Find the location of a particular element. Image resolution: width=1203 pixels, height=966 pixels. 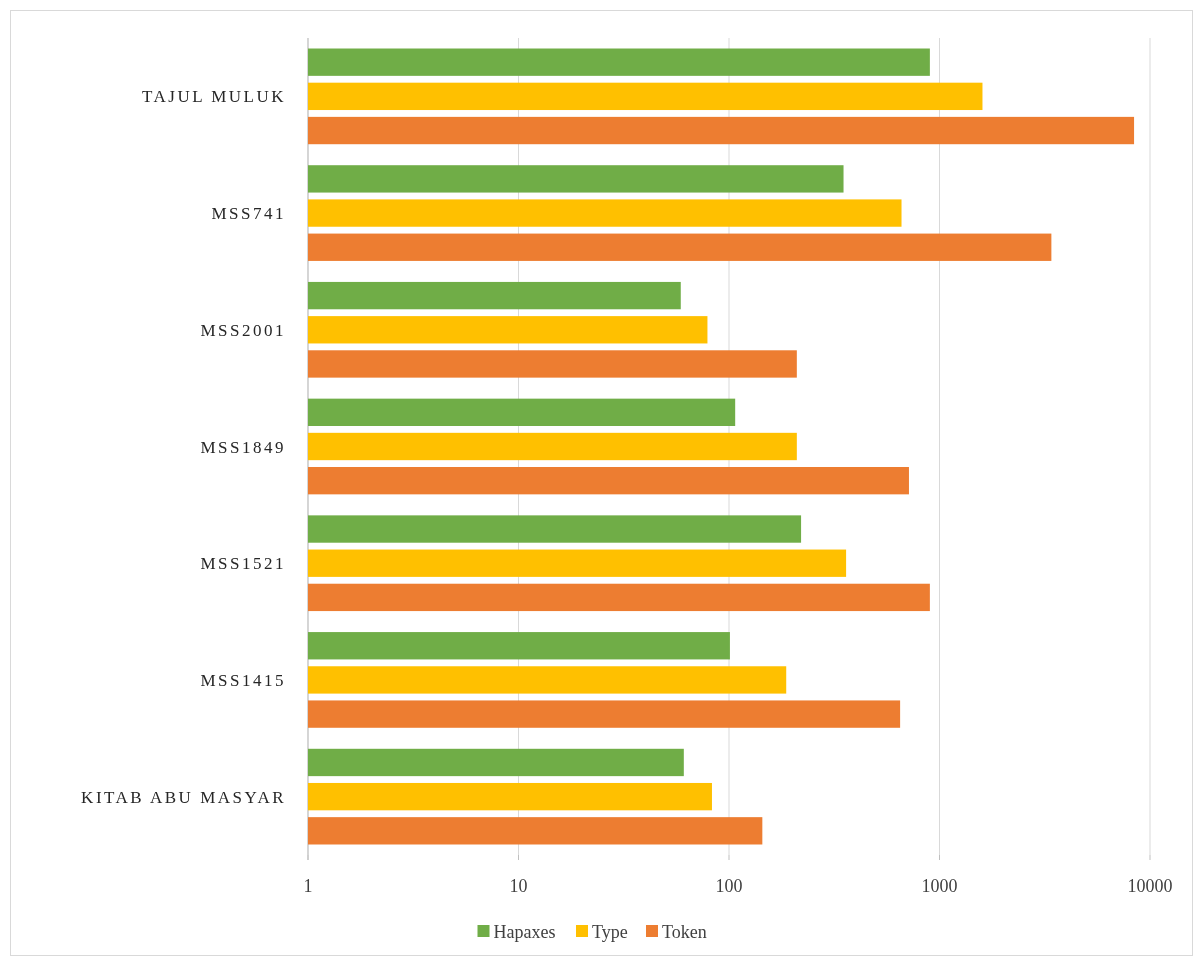

x-tick-label: 1000 is located at coordinates (939, 886).